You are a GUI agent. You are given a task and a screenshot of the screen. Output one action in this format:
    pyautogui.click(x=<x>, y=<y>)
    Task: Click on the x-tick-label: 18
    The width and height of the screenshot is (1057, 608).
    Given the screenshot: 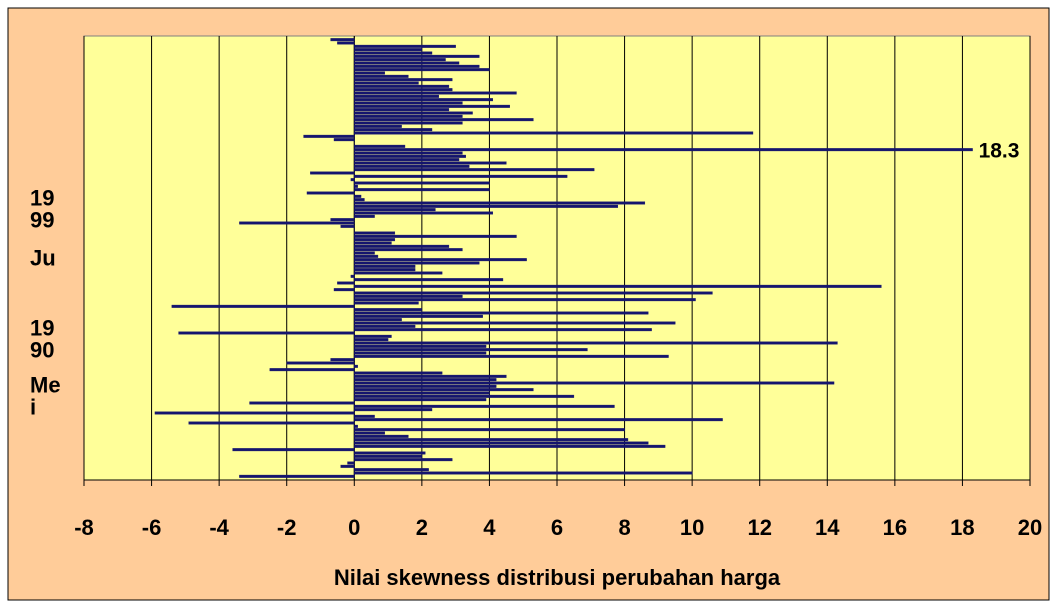 What is the action you would take?
    pyautogui.click(x=962, y=527)
    